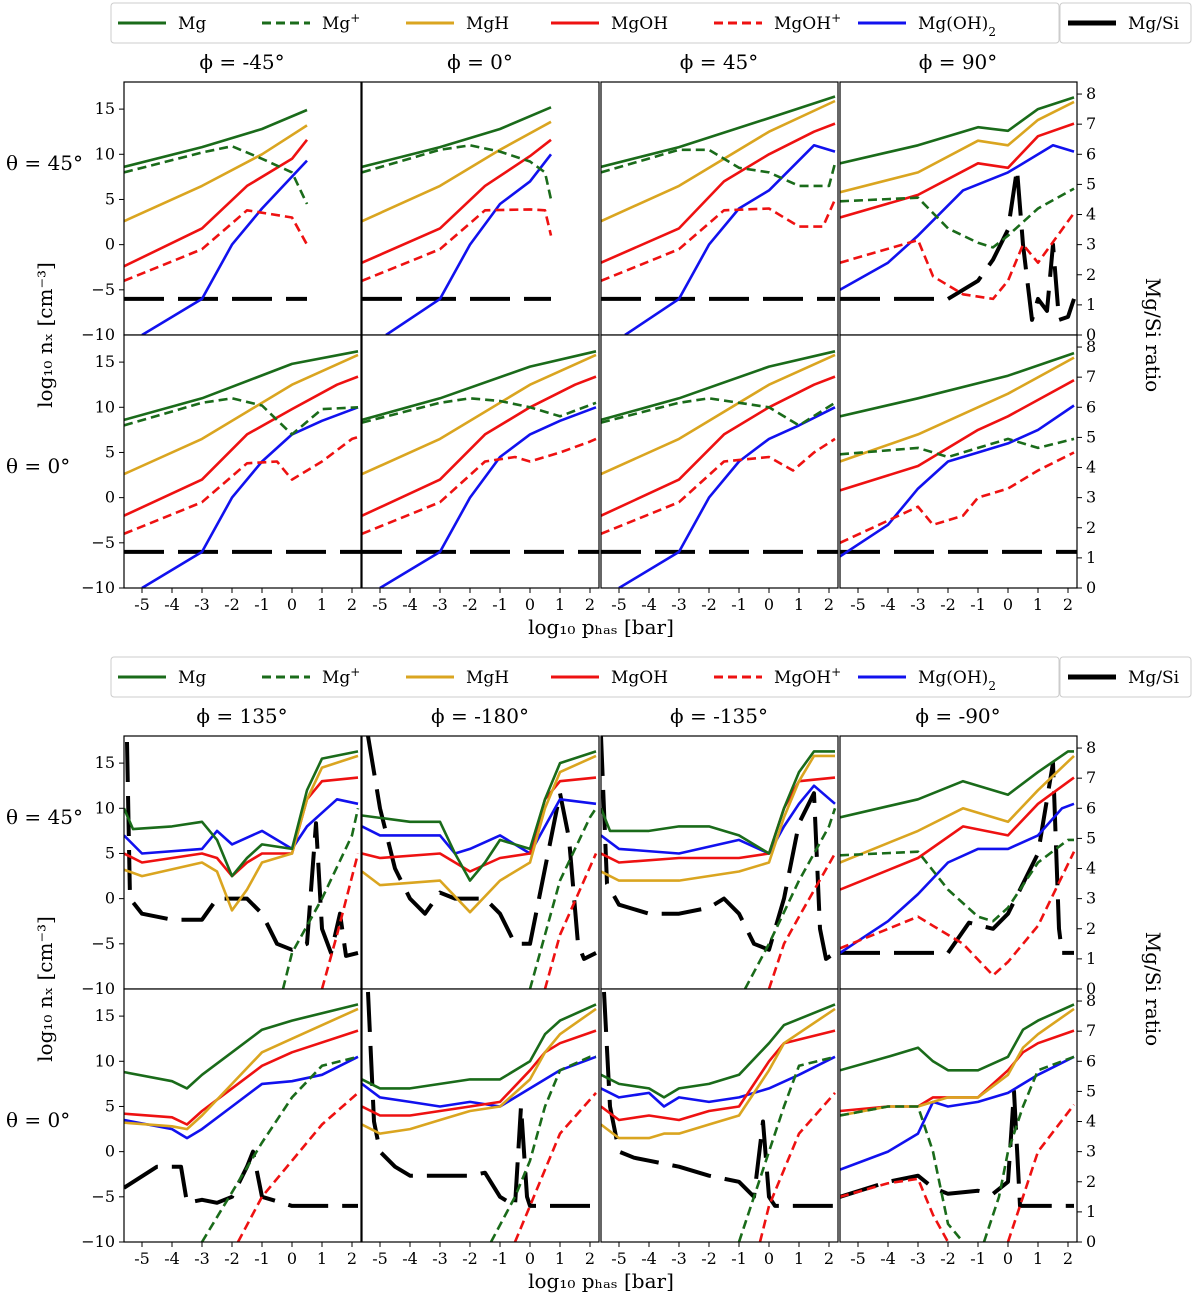 The width and height of the screenshot is (1200, 1307). What do you see at coordinates (469, 244) in the screenshot?
I see `series-mgoh2-b1-r1-c2` at bounding box center [469, 244].